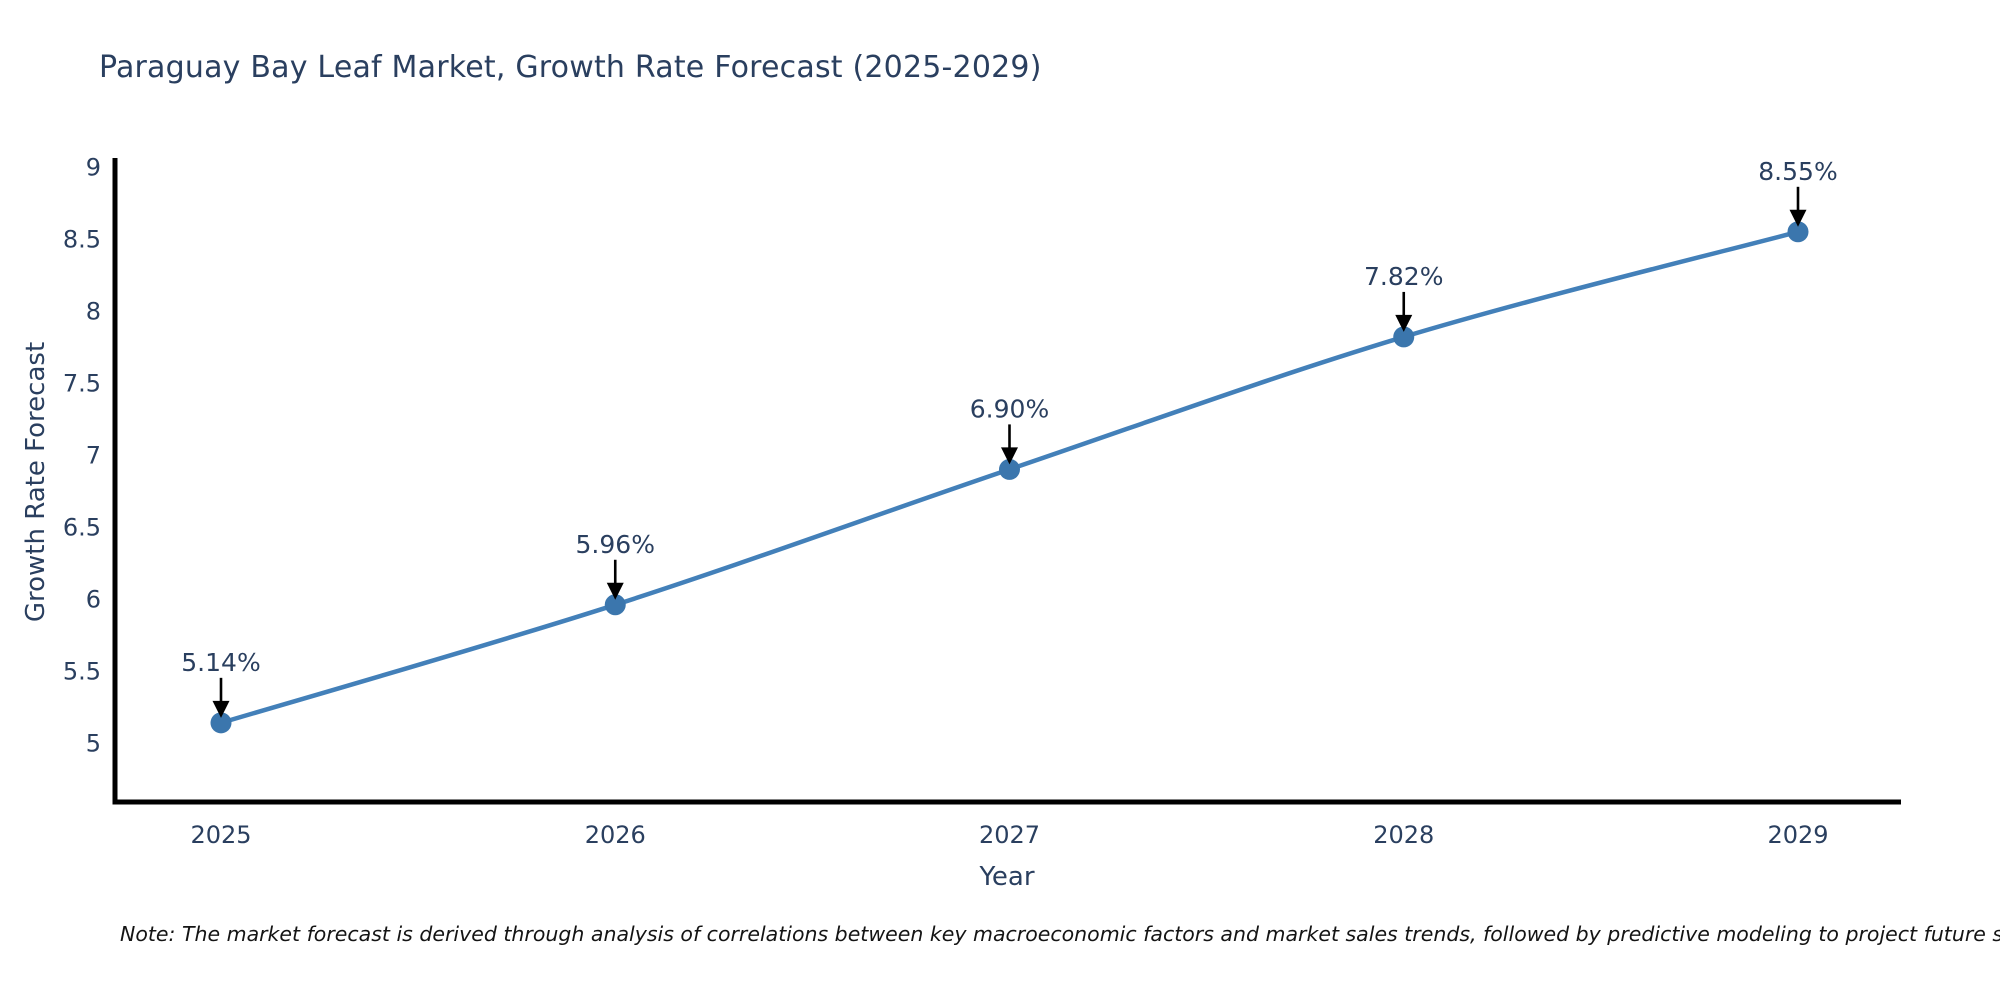 This screenshot has width=2000, height=1000. Describe the element at coordinates (1403, 276) in the screenshot. I see `point-value-label: 7.82%` at that location.